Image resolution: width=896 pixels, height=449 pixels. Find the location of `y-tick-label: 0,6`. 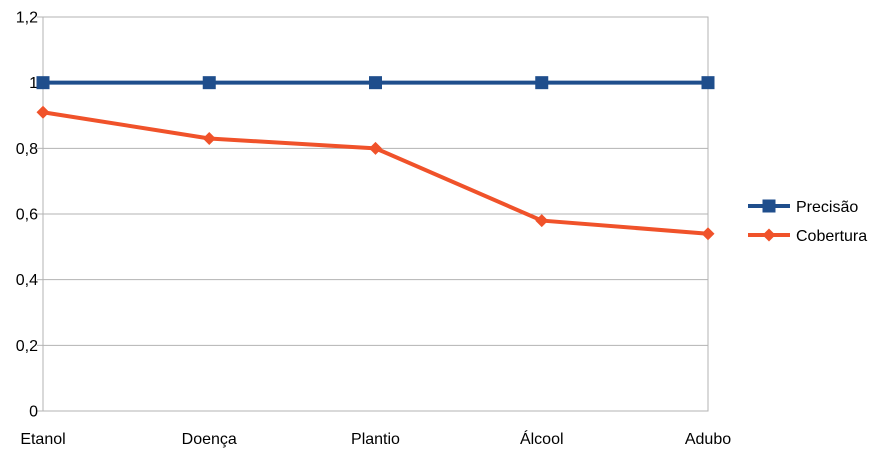

y-tick-label: 0,6 is located at coordinates (27, 215).